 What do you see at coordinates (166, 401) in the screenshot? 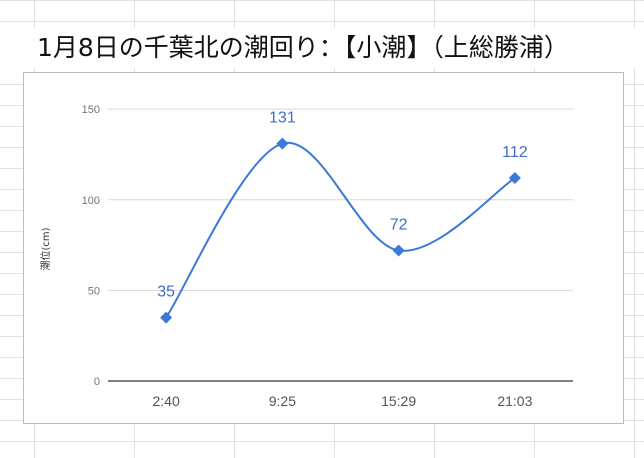
I see `x-tick-0: 2:40` at bounding box center [166, 401].